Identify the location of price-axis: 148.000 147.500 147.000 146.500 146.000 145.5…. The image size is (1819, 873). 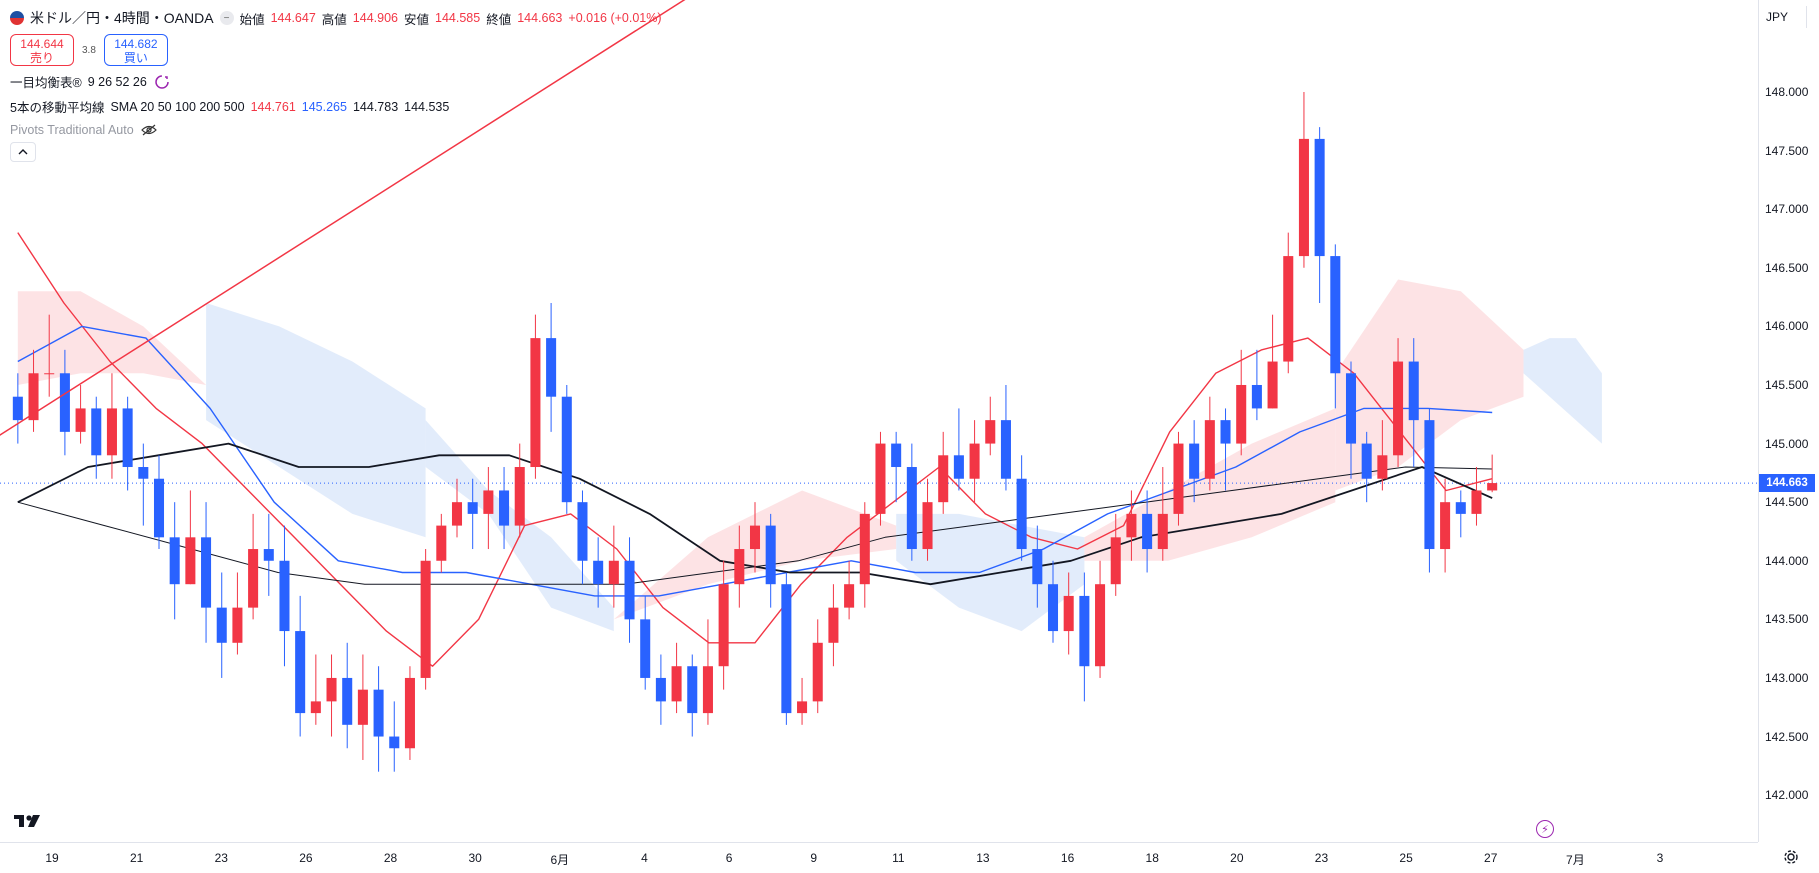
(1788, 421).